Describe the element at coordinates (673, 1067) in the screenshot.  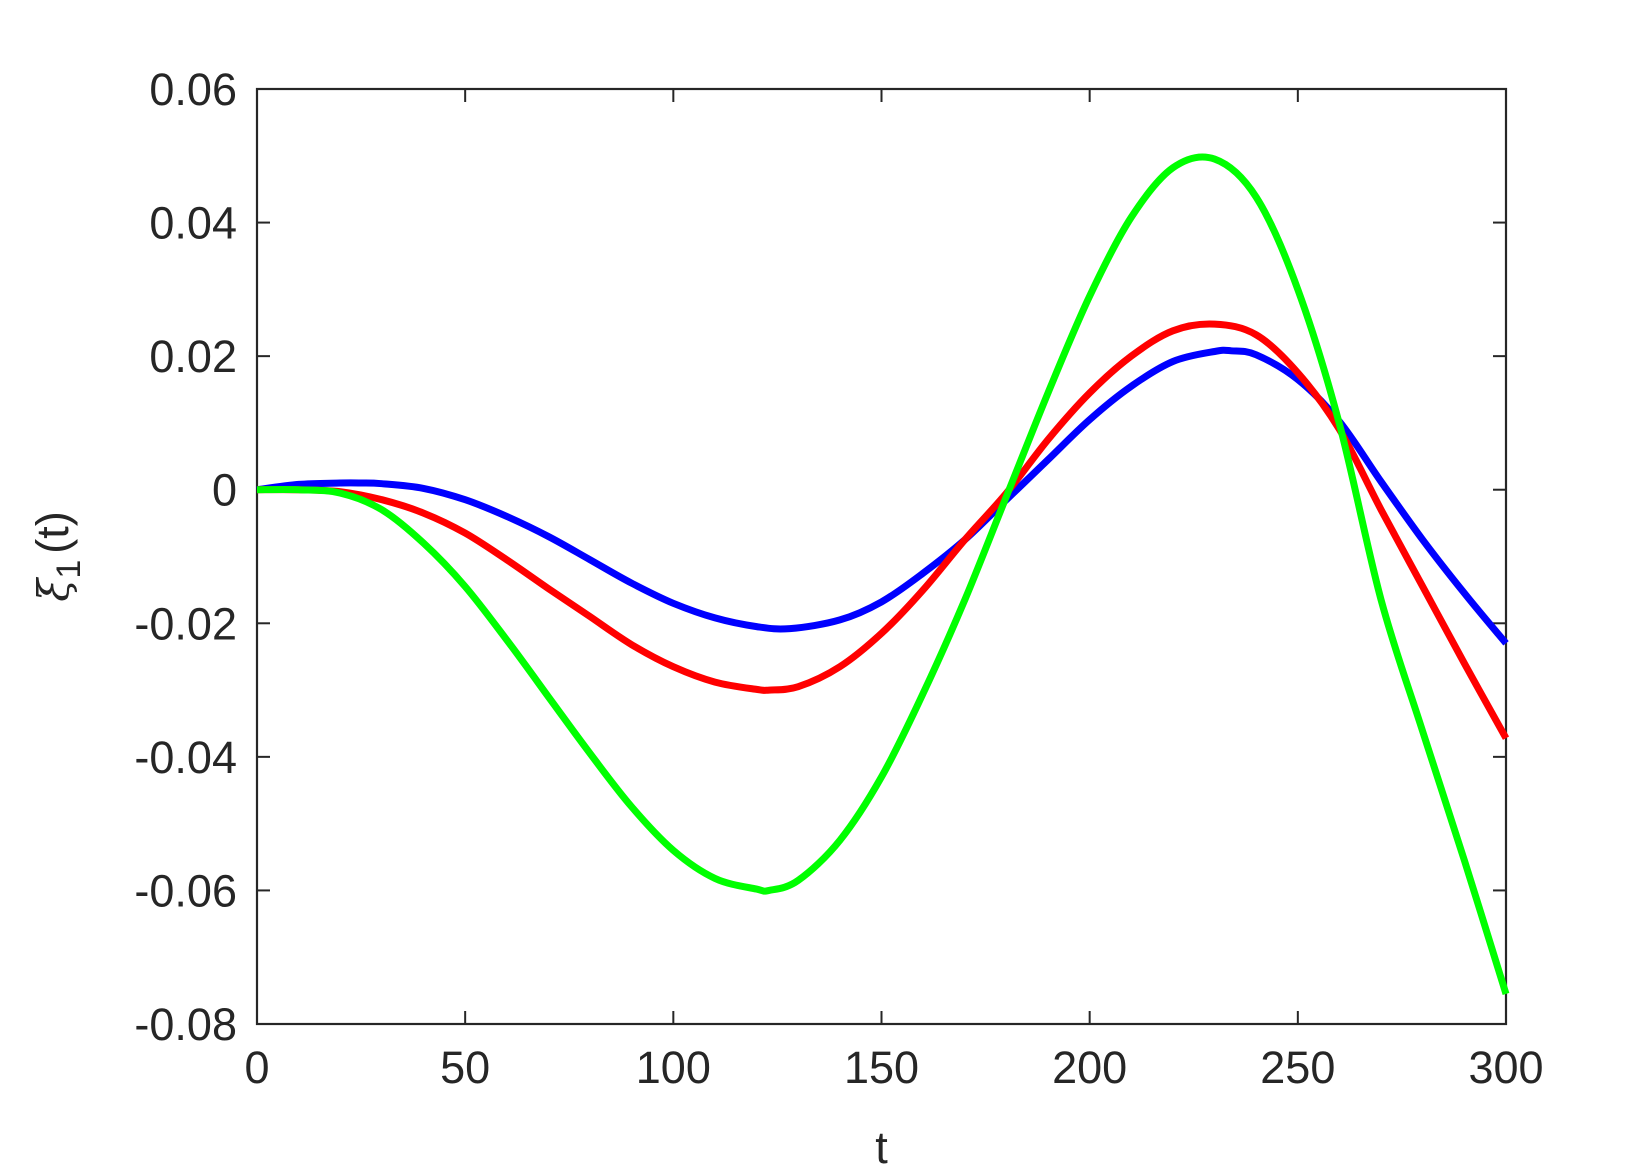
I see `x-tick-label: 100` at that location.